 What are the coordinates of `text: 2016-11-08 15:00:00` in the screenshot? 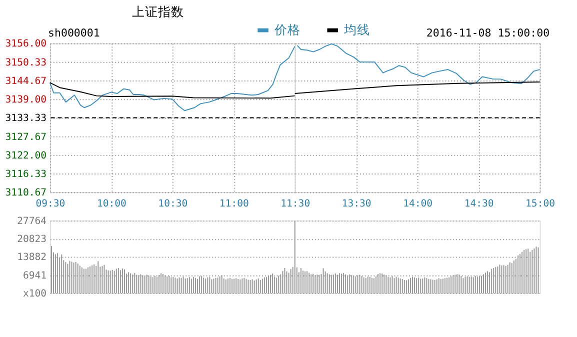 It's located at (488, 33).